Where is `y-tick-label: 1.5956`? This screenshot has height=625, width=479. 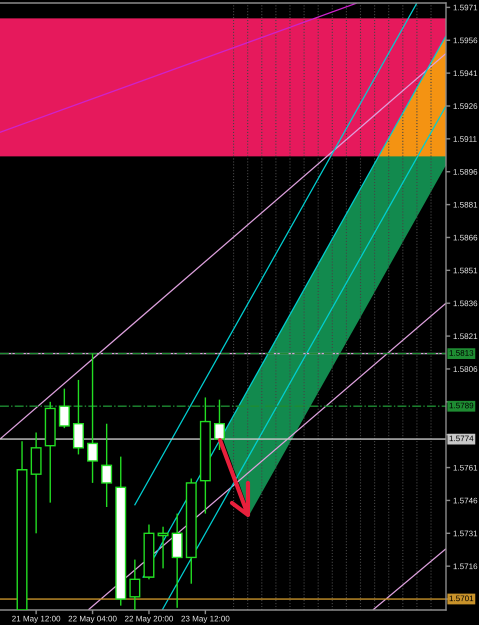 y-tick-label: 1.5956 is located at coordinates (466, 41).